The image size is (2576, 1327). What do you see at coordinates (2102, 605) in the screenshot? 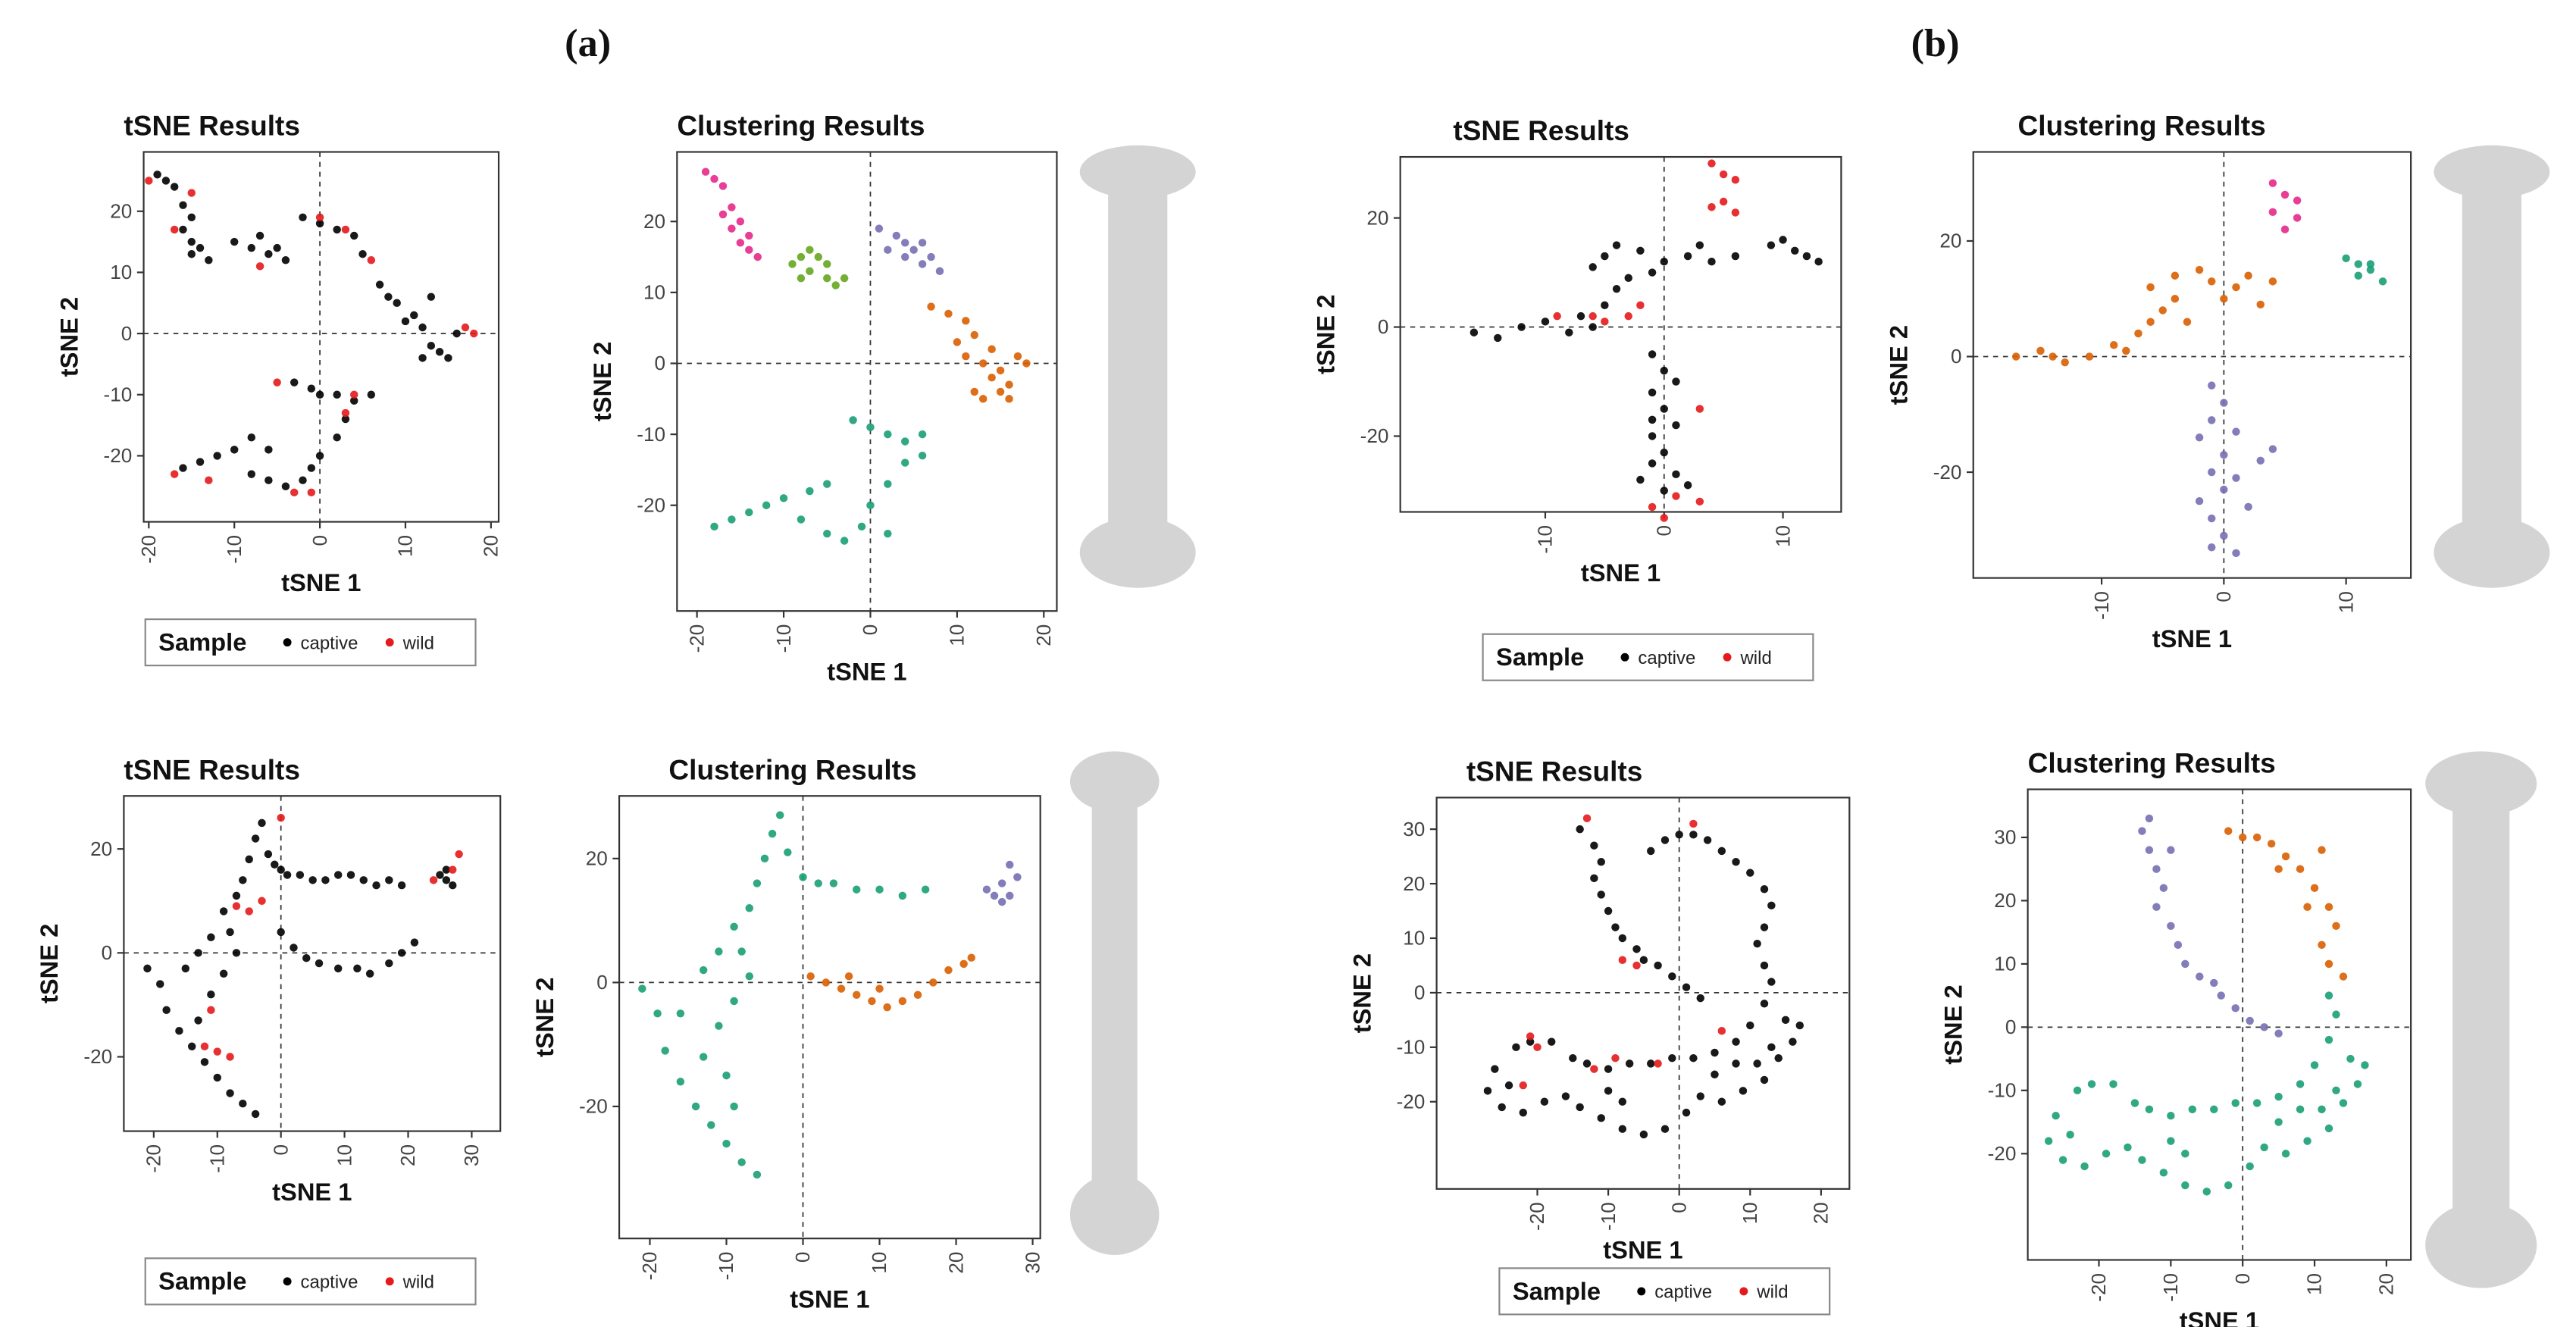
I see `x-tick-label: -10` at bounding box center [2102, 605].